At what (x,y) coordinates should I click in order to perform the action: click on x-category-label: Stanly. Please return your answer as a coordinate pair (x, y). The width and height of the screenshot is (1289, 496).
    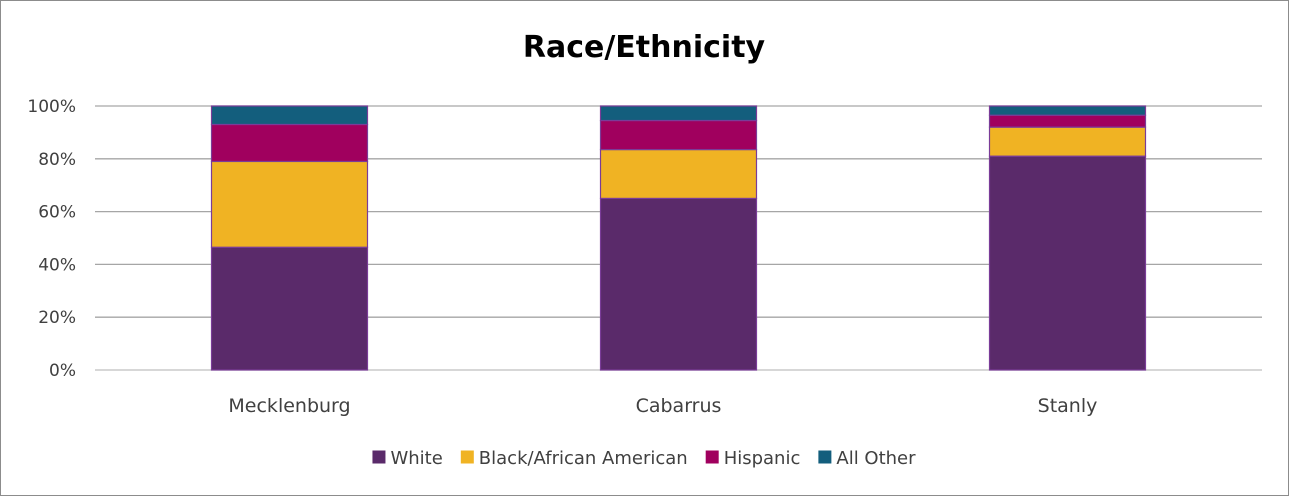
    Looking at the image, I should click on (1068, 406).